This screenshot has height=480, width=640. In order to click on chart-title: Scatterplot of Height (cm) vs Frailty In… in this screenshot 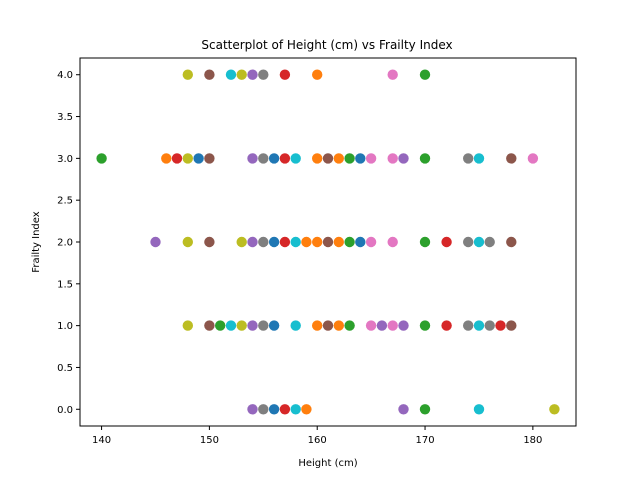, I will do `click(326, 45)`.